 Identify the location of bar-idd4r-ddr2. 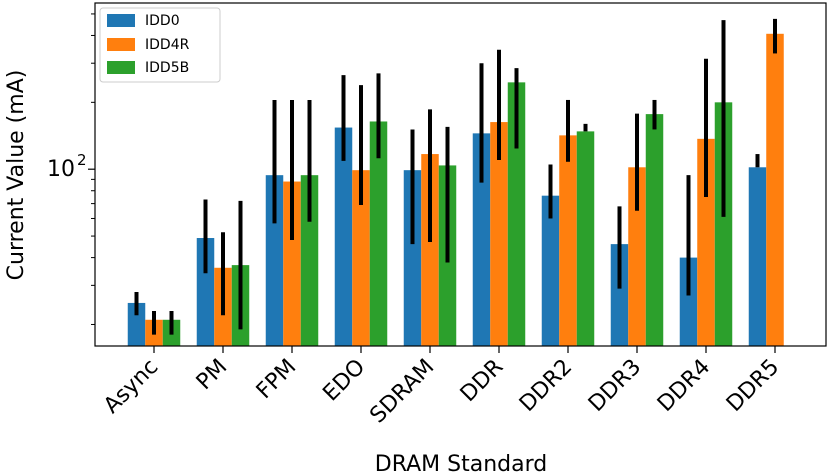
(568, 240).